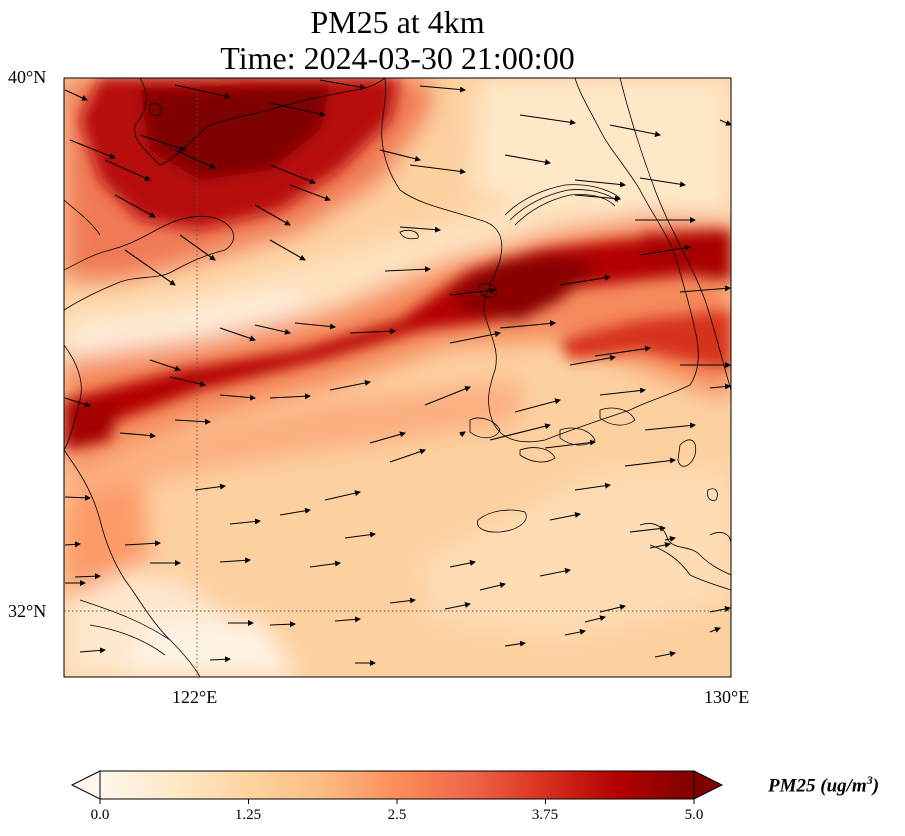 This screenshot has height=836, width=905. I want to click on colorbar-tick-3: 3.75, so click(545, 815).